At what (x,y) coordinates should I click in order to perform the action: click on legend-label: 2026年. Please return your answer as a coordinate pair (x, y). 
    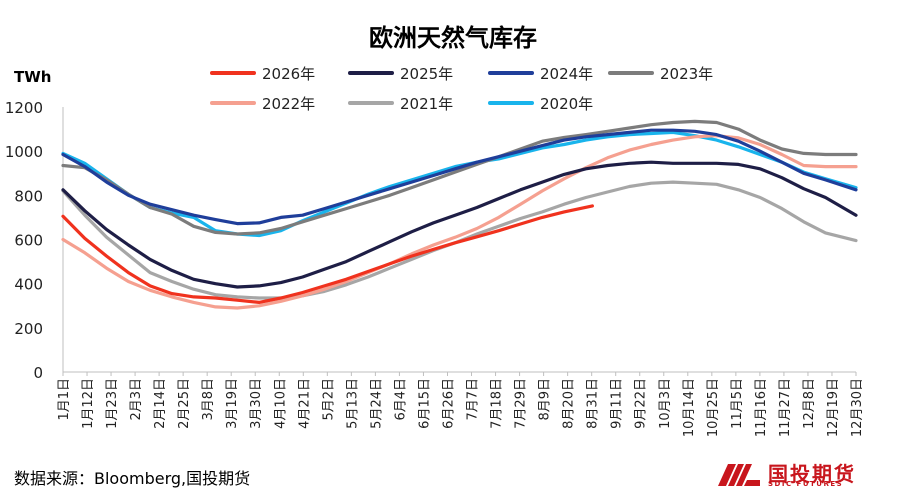
    Looking at the image, I should click on (289, 73).